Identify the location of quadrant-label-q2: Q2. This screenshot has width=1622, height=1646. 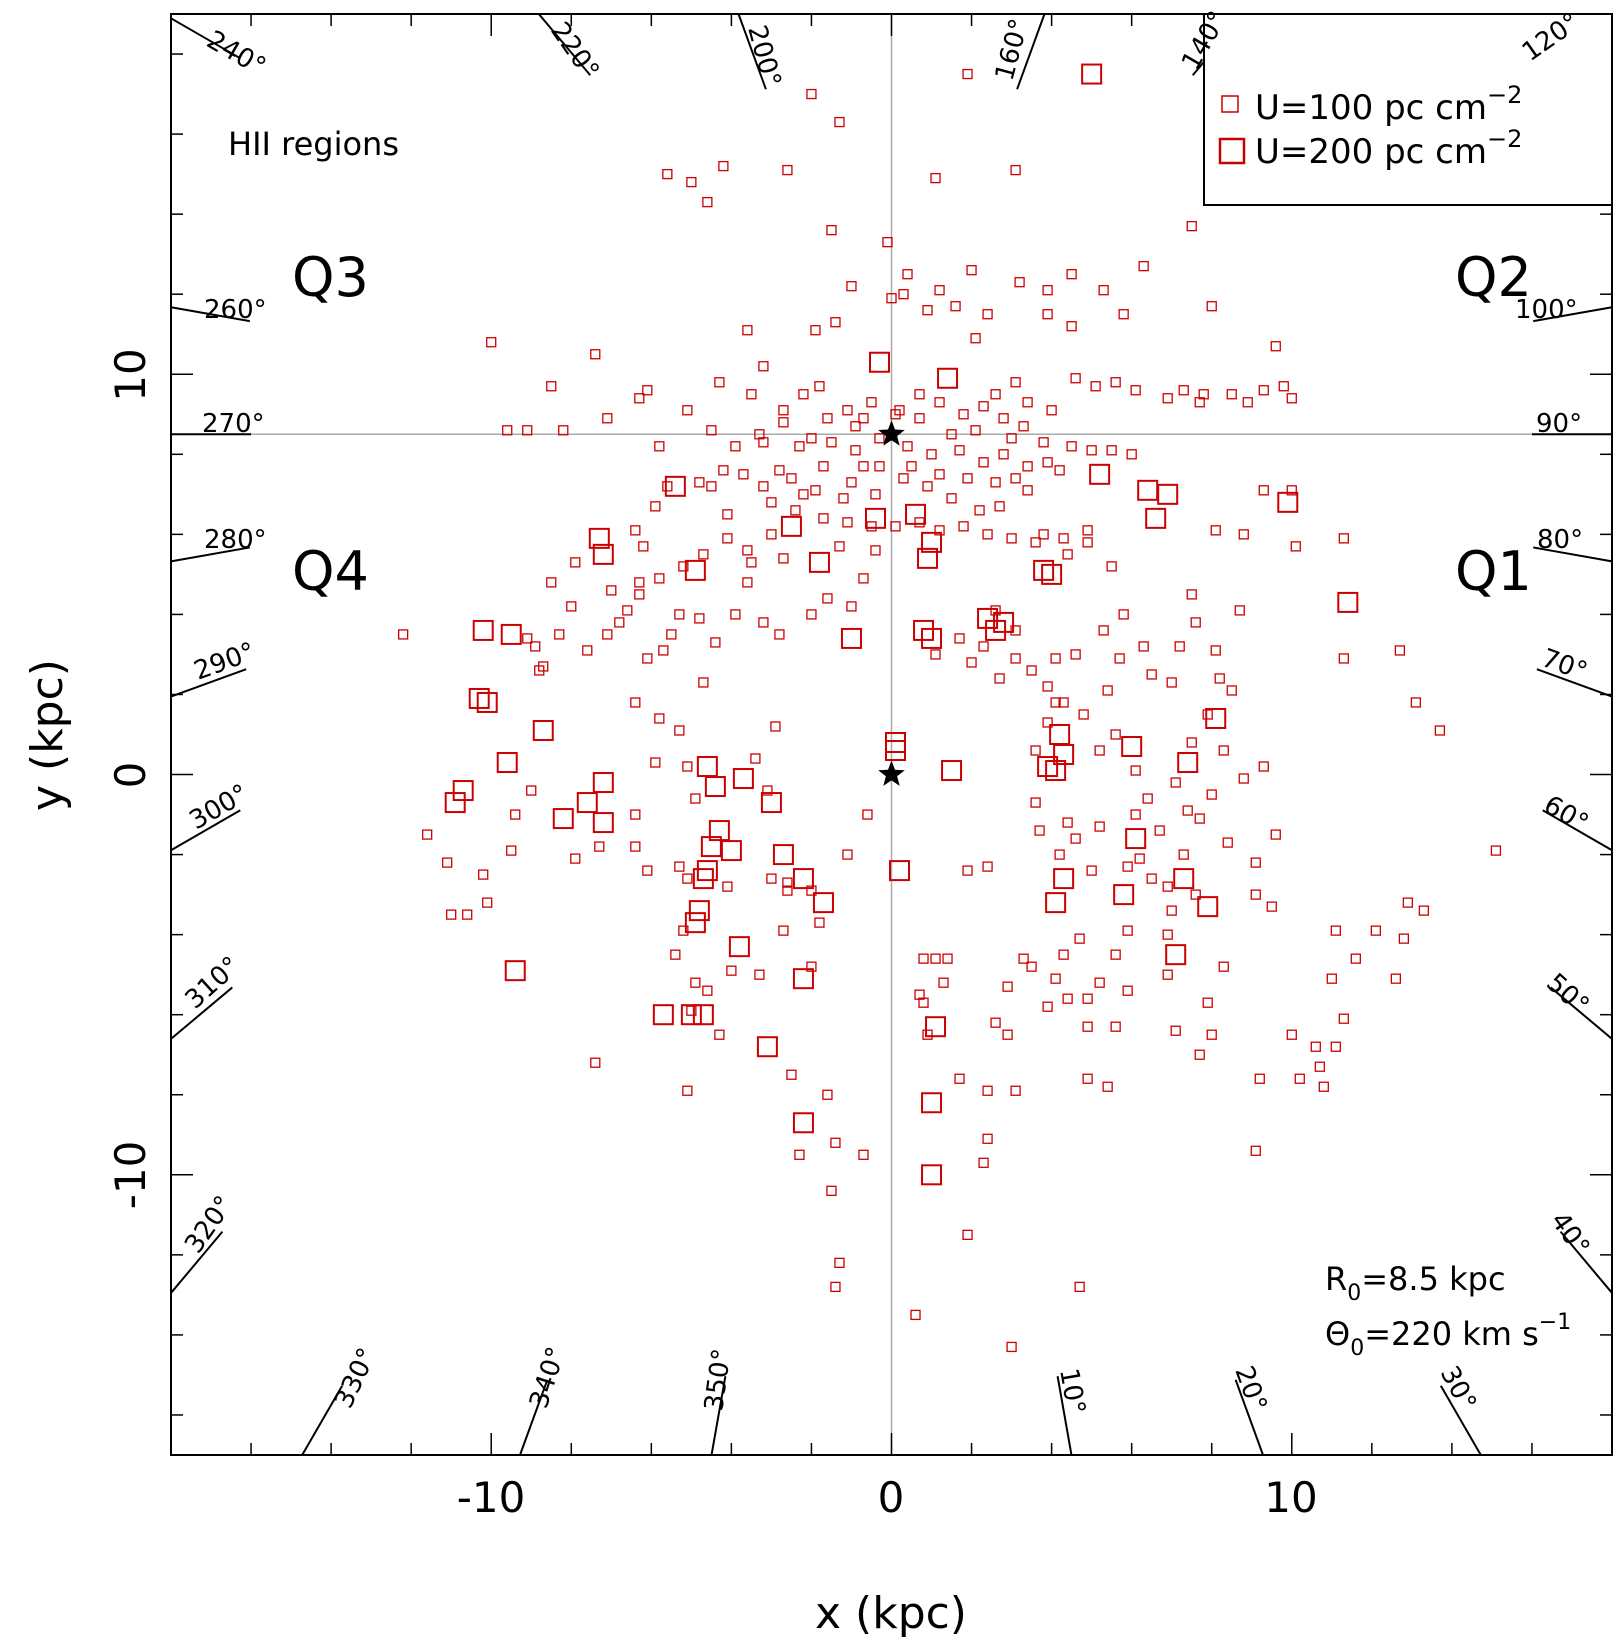
(1493, 277).